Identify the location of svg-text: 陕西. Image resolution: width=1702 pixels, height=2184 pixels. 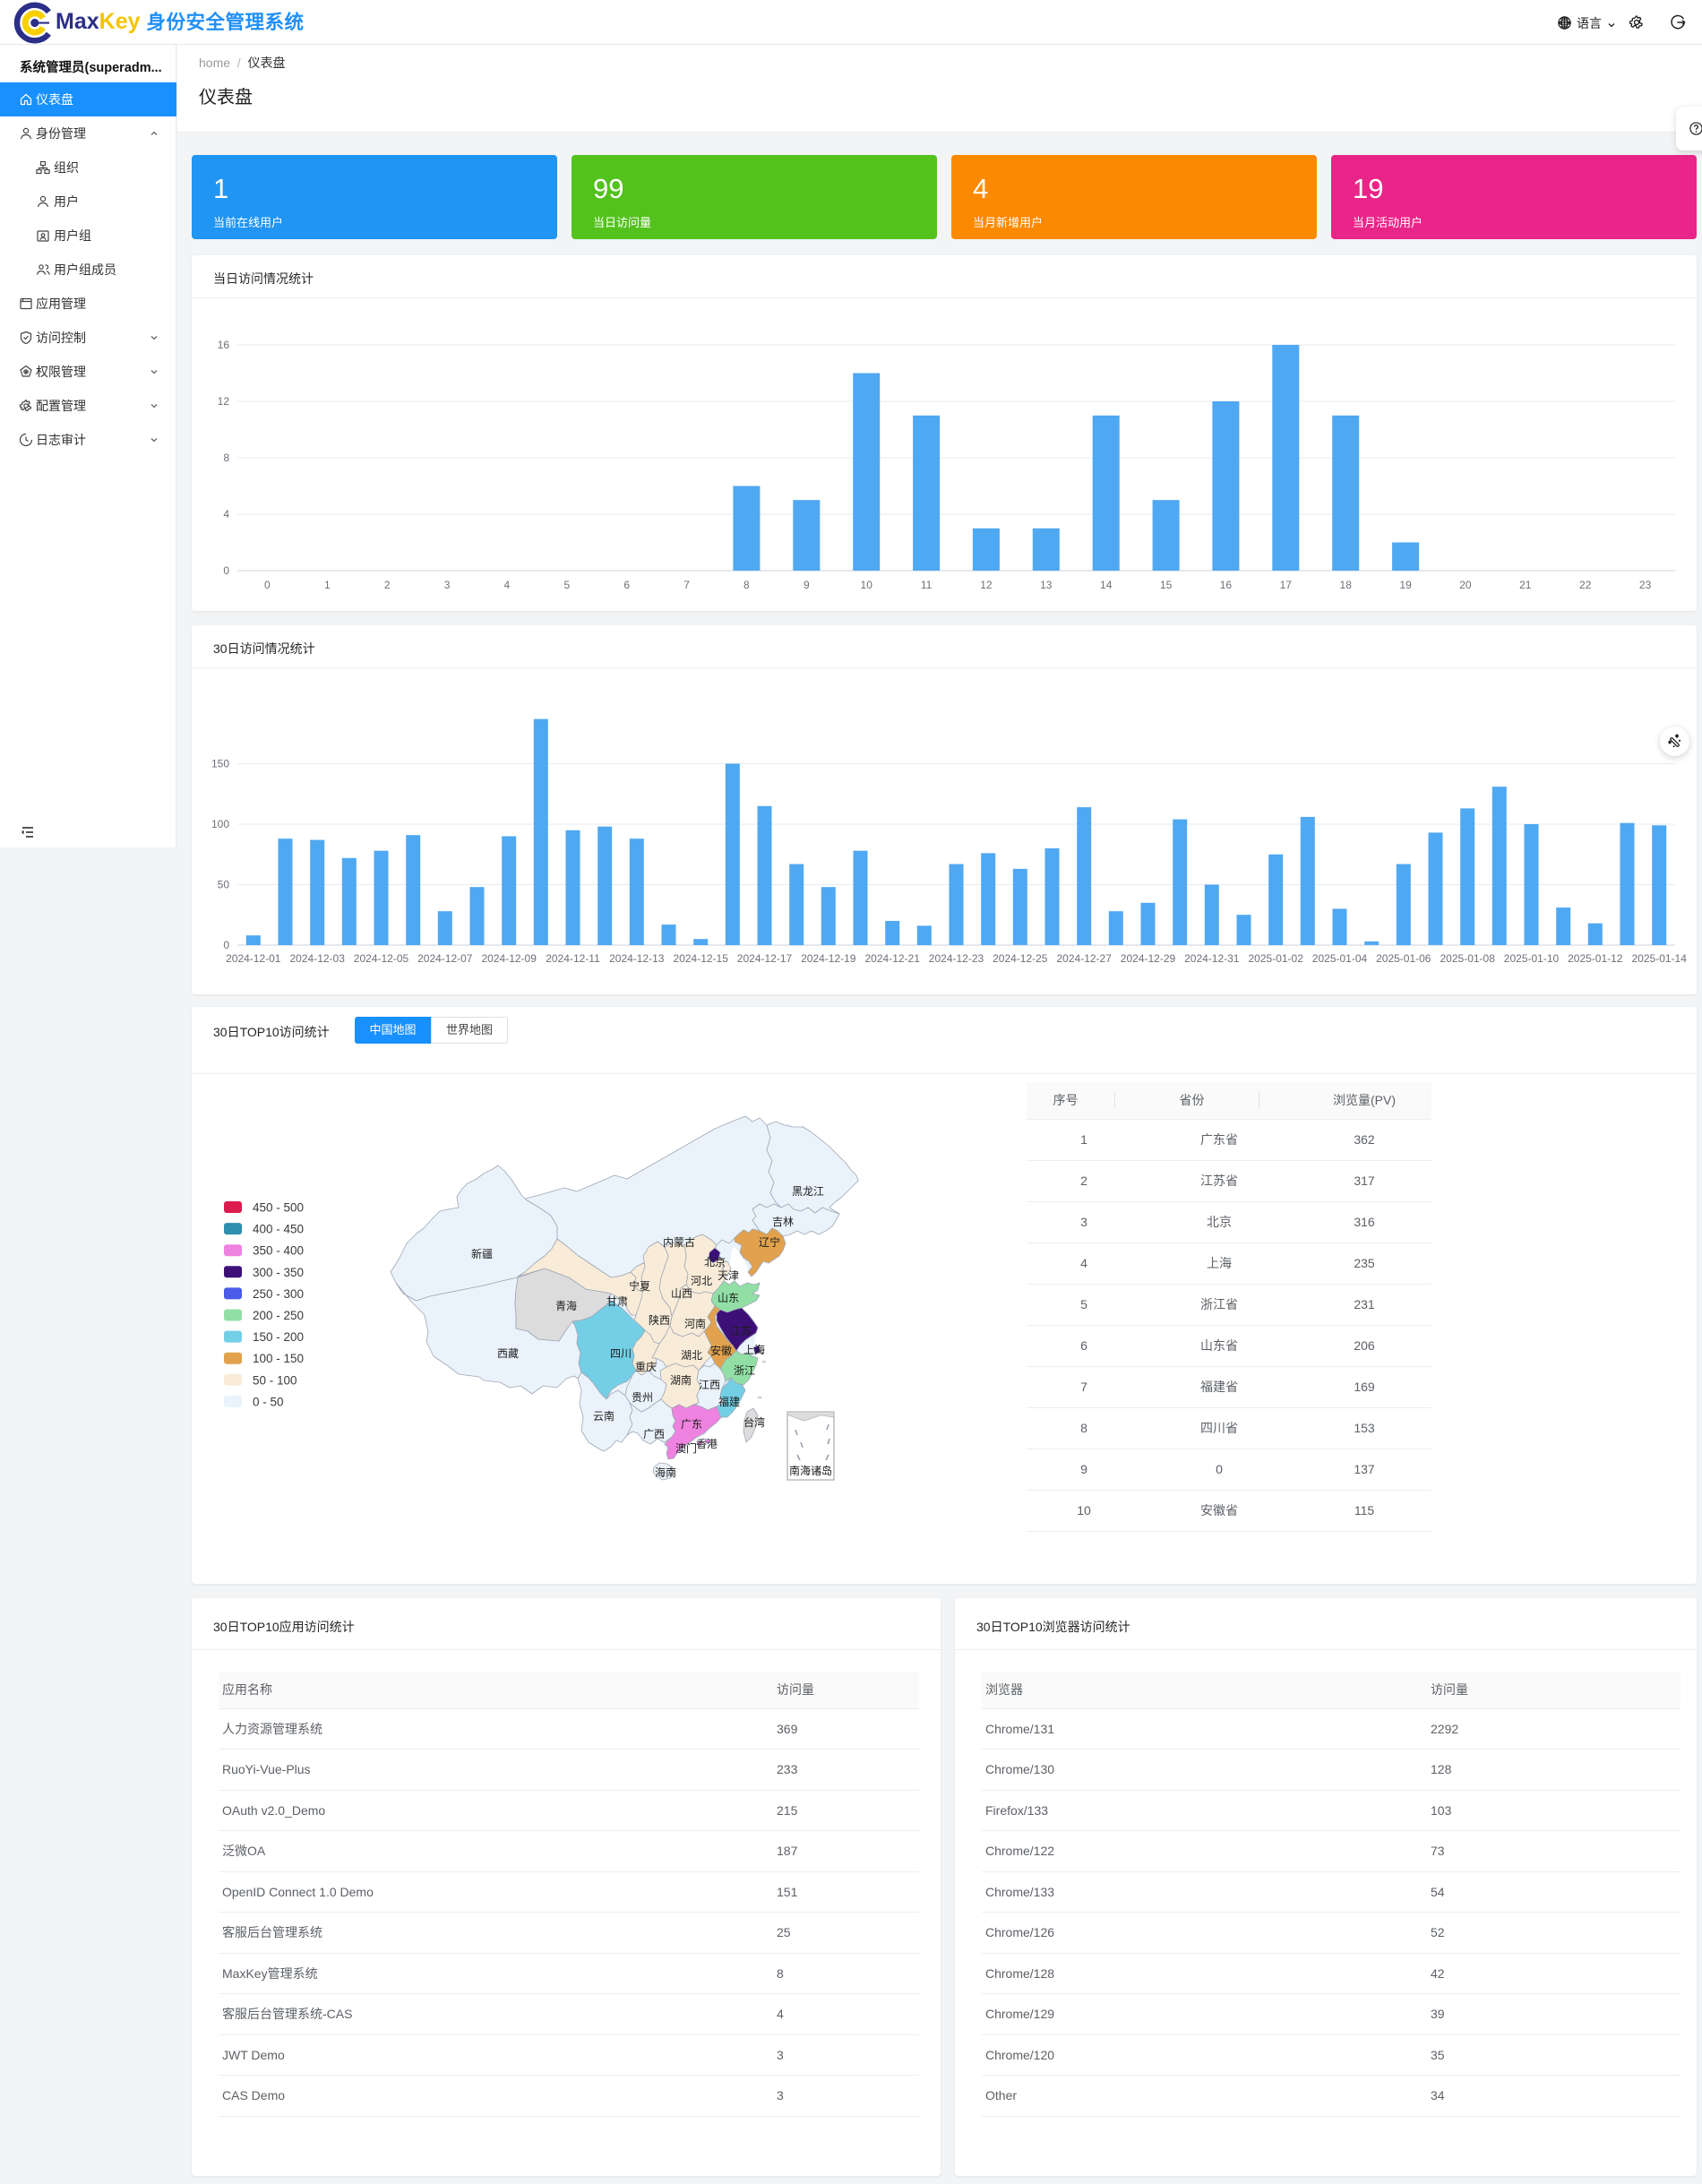
(659, 1320).